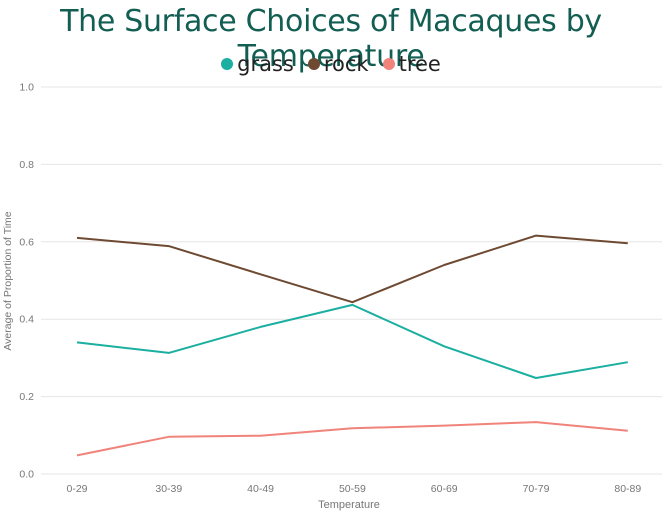 This screenshot has width=662, height=516. What do you see at coordinates (444, 489) in the screenshot?
I see `x-tick-label: 60-69` at bounding box center [444, 489].